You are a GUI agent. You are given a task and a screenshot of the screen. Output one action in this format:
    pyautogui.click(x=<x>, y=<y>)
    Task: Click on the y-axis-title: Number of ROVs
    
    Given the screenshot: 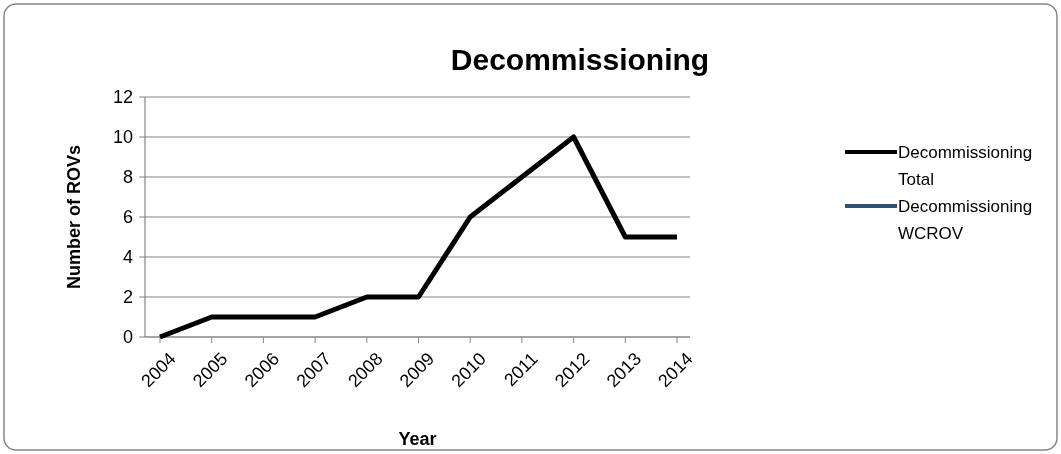 What is the action you would take?
    pyautogui.click(x=74, y=217)
    